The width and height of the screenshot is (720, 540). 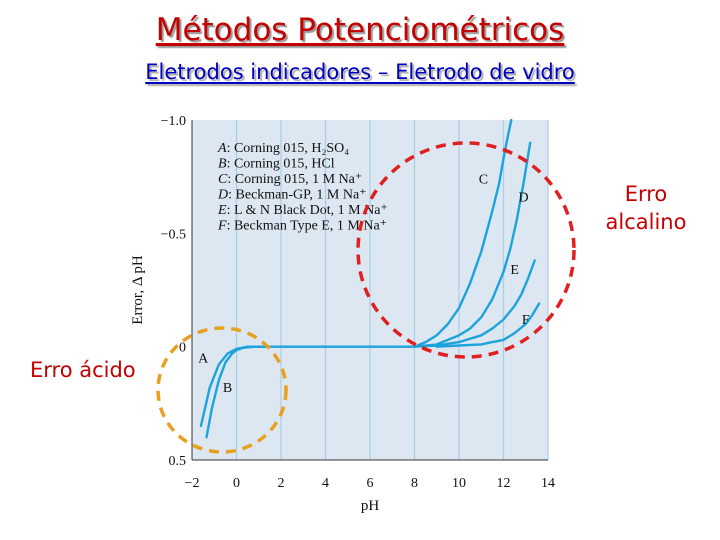 What do you see at coordinates (302, 210) in the screenshot?
I see `legend-entry-e: E: L & N Black Dot, 1 M Na⁺` at bounding box center [302, 210].